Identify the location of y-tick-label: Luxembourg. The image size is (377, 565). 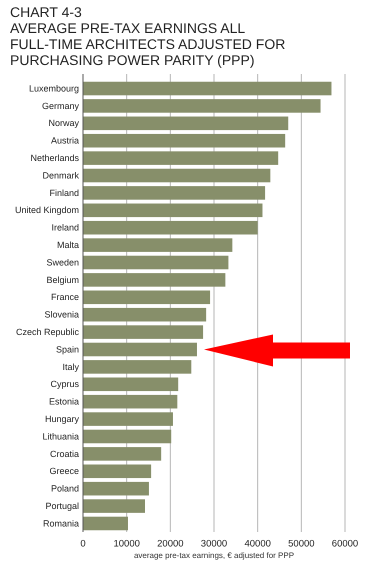
(53, 88).